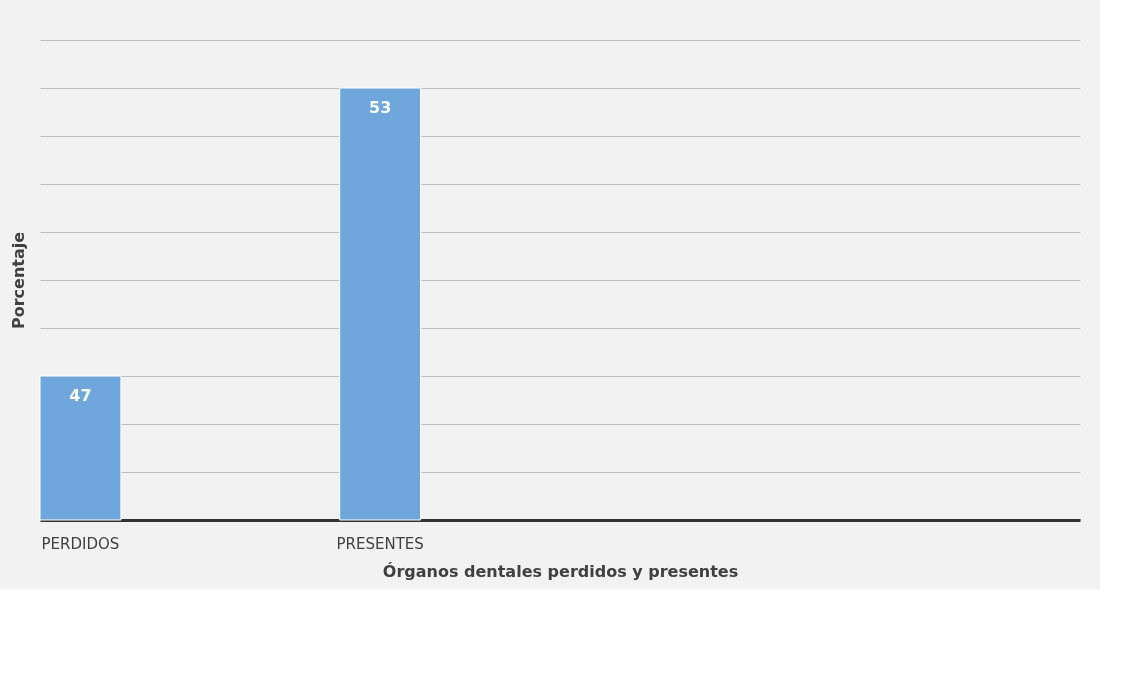  I want to click on y-axis-title: Porcentaje, so click(18, 280).